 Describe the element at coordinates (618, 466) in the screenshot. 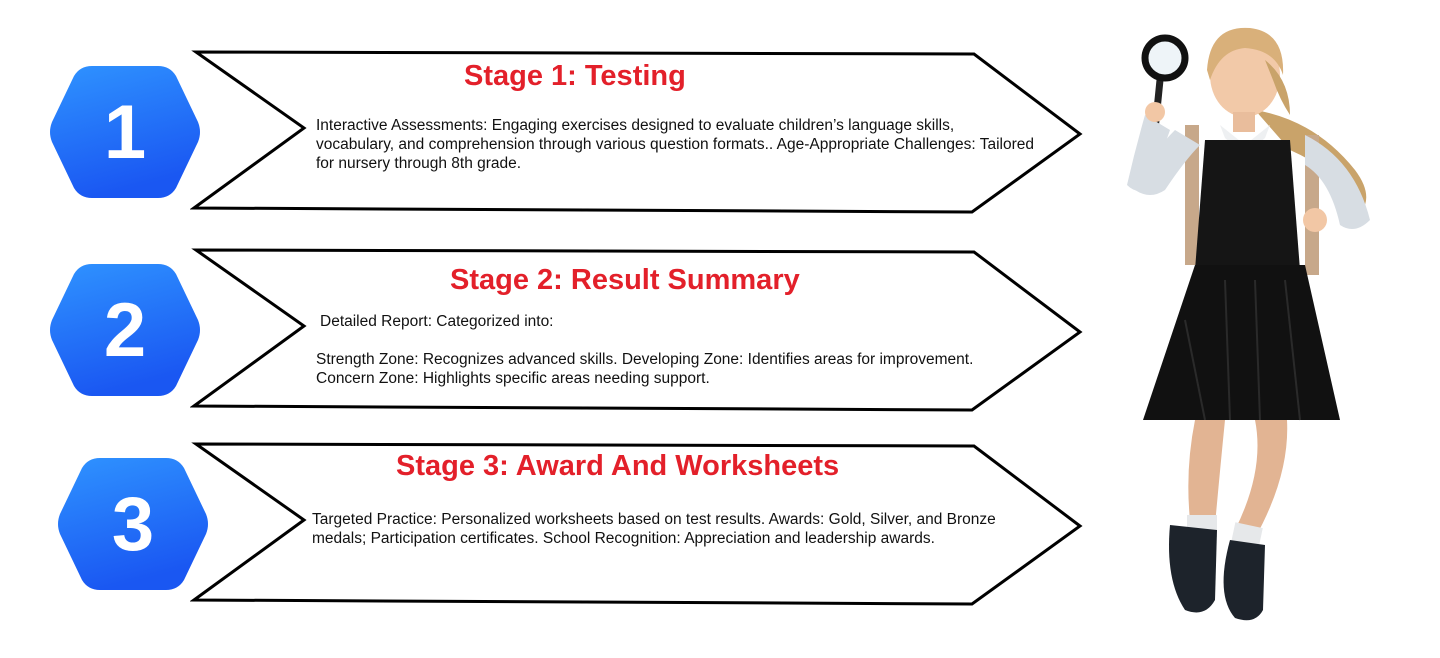

I see `stage-3-title: Stage 3: Award And Worksheets` at that location.